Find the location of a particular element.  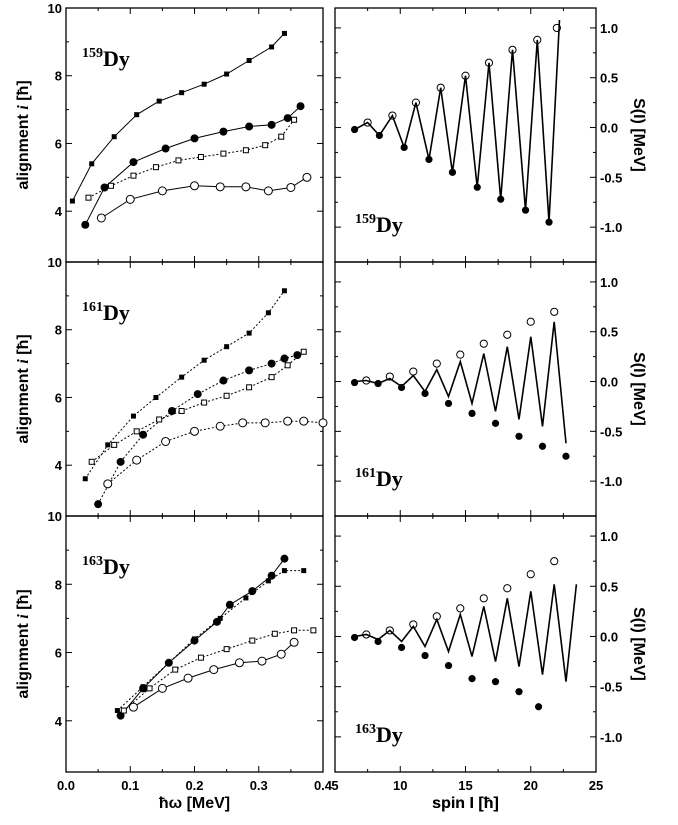

y-tick-label: 8 is located at coordinates (58, 330).